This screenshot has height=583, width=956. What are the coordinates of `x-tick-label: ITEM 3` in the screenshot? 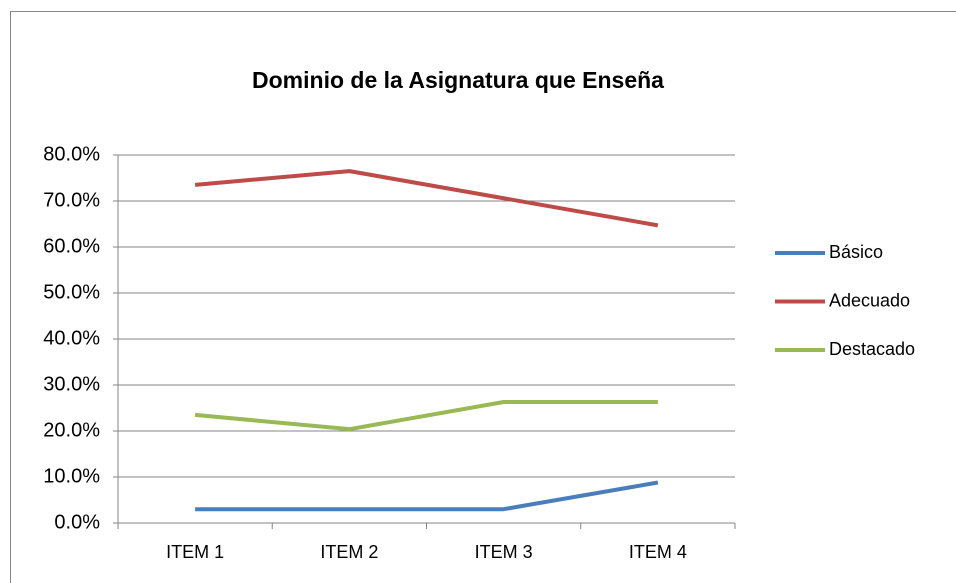 It's located at (504, 552).